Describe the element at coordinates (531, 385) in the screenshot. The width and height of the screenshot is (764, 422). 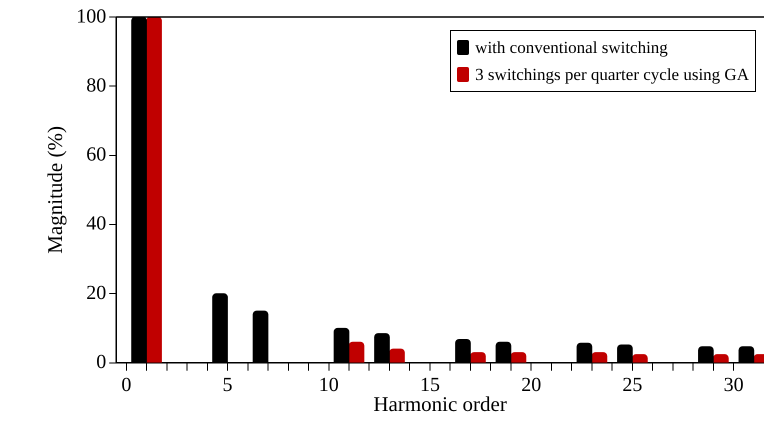
I see `x-tick-label: 20` at that location.